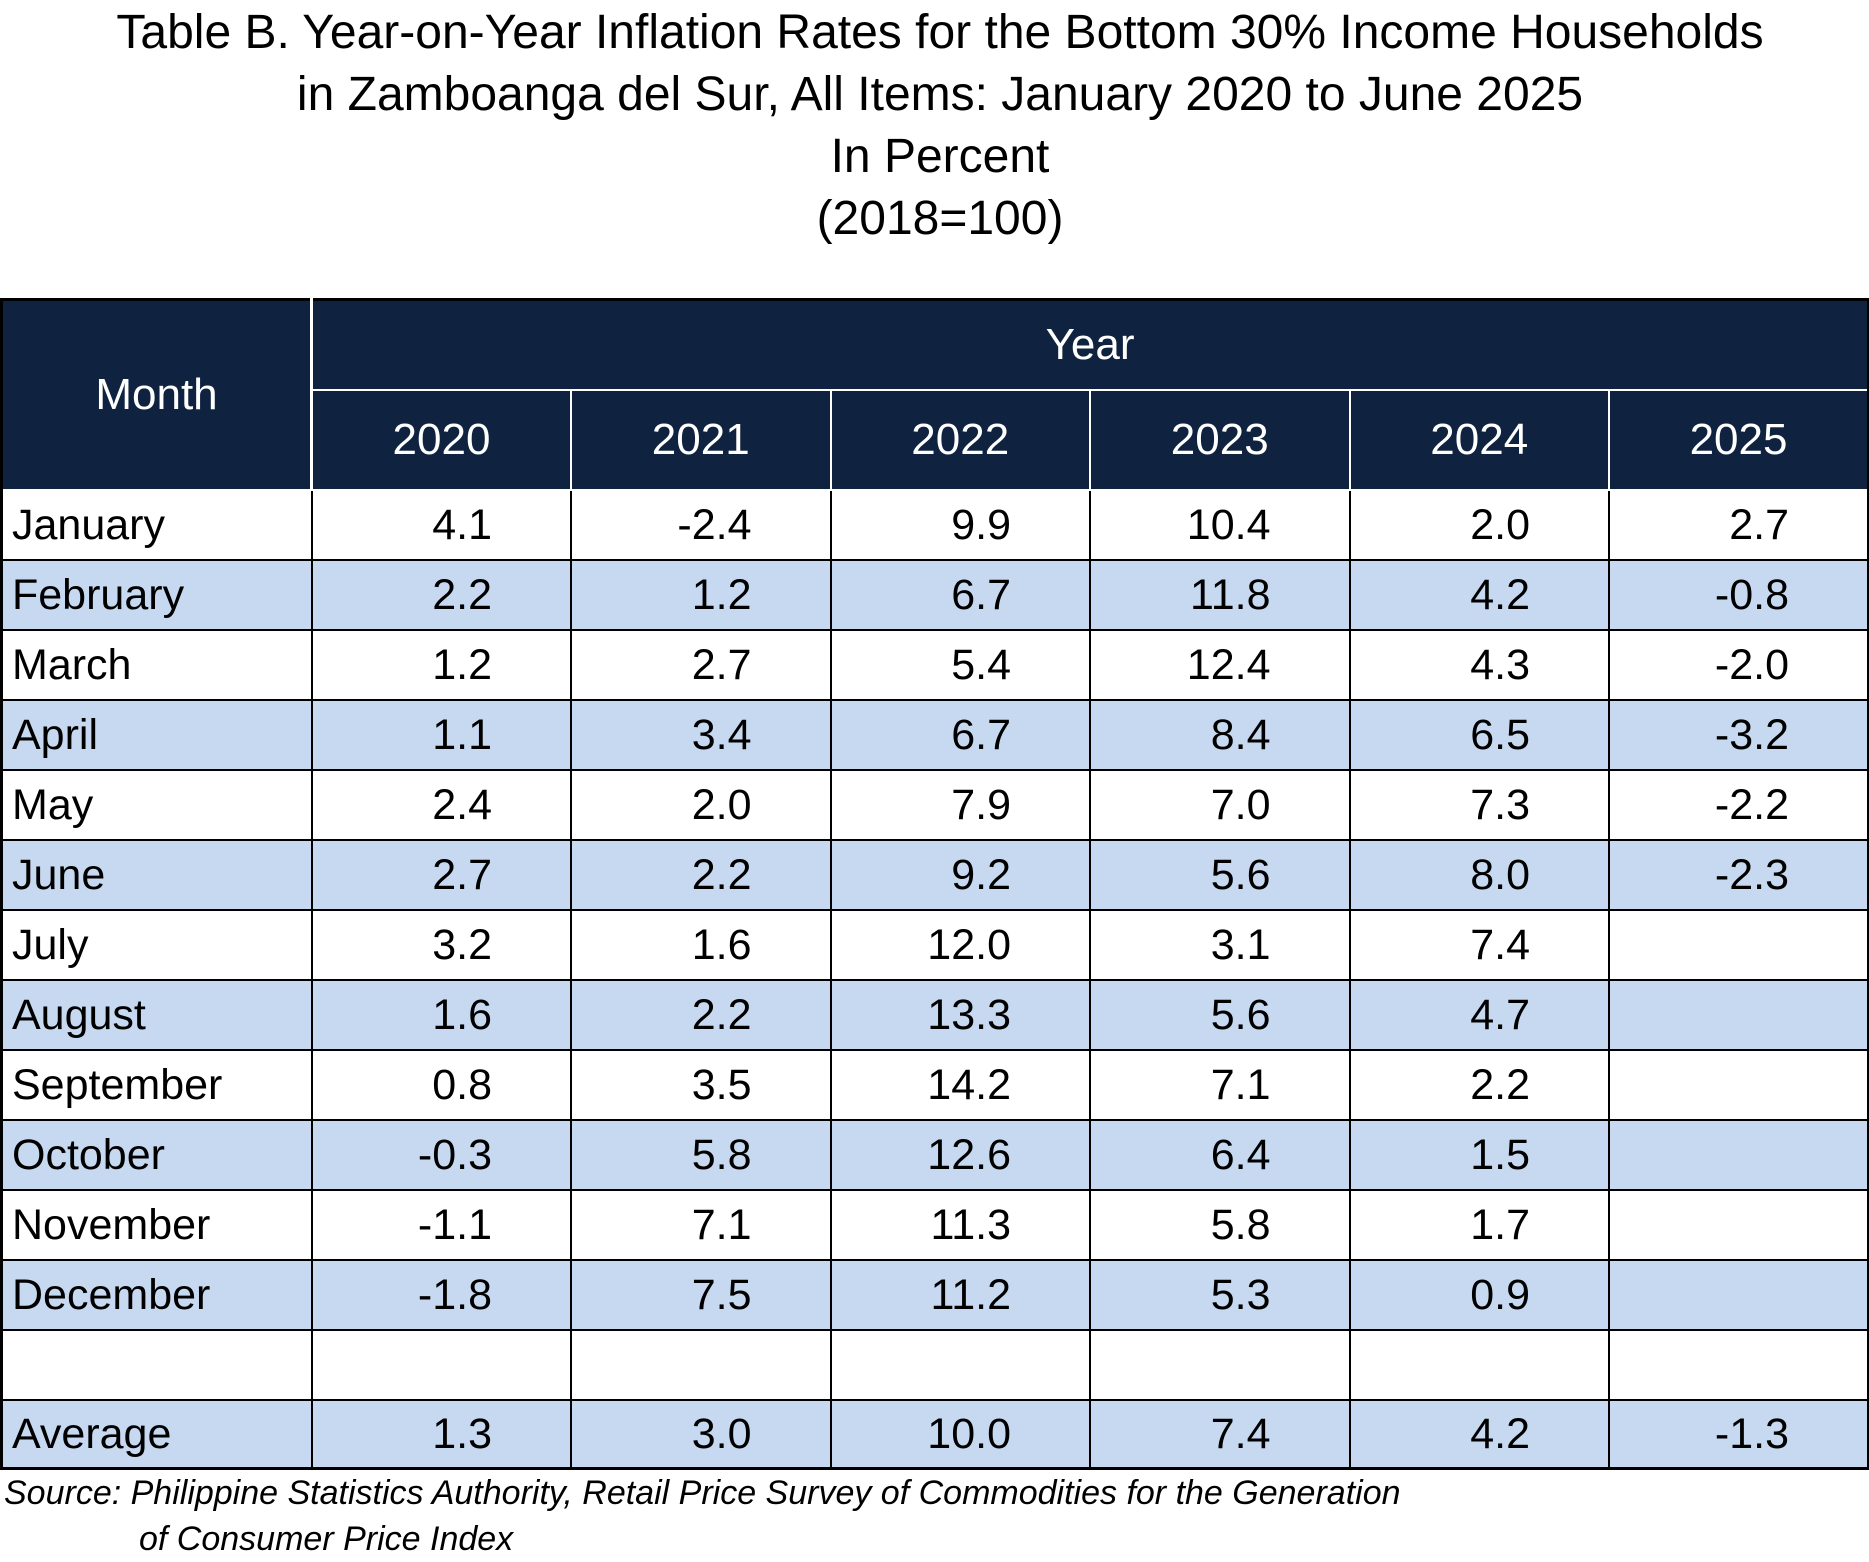  I want to click on year-header-2022: 2022, so click(960, 440).